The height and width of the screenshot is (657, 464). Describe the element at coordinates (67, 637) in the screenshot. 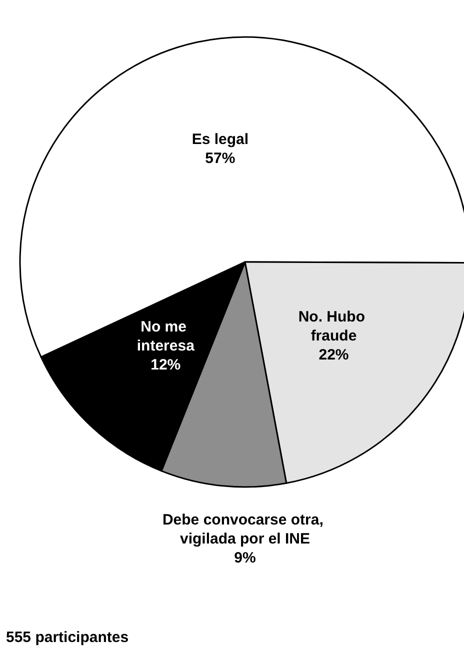

I see `text: 555 participantes` at that location.